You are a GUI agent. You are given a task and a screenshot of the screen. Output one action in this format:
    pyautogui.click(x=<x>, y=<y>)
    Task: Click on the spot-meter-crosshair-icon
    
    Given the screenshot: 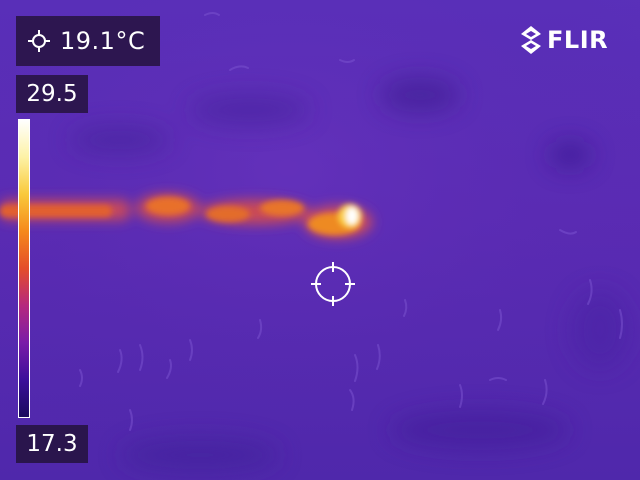 What is the action you would take?
    pyautogui.click(x=39, y=41)
    